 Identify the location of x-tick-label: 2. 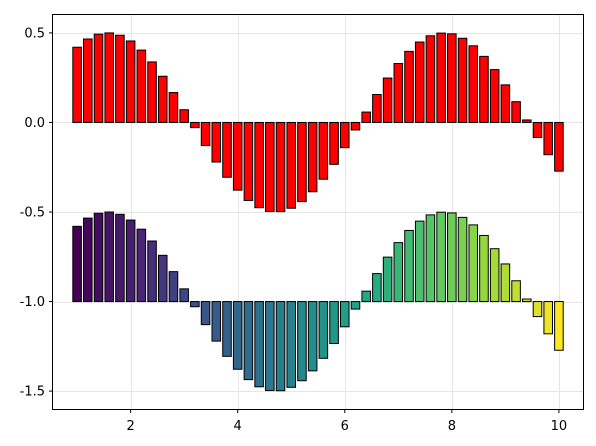
(130, 426).